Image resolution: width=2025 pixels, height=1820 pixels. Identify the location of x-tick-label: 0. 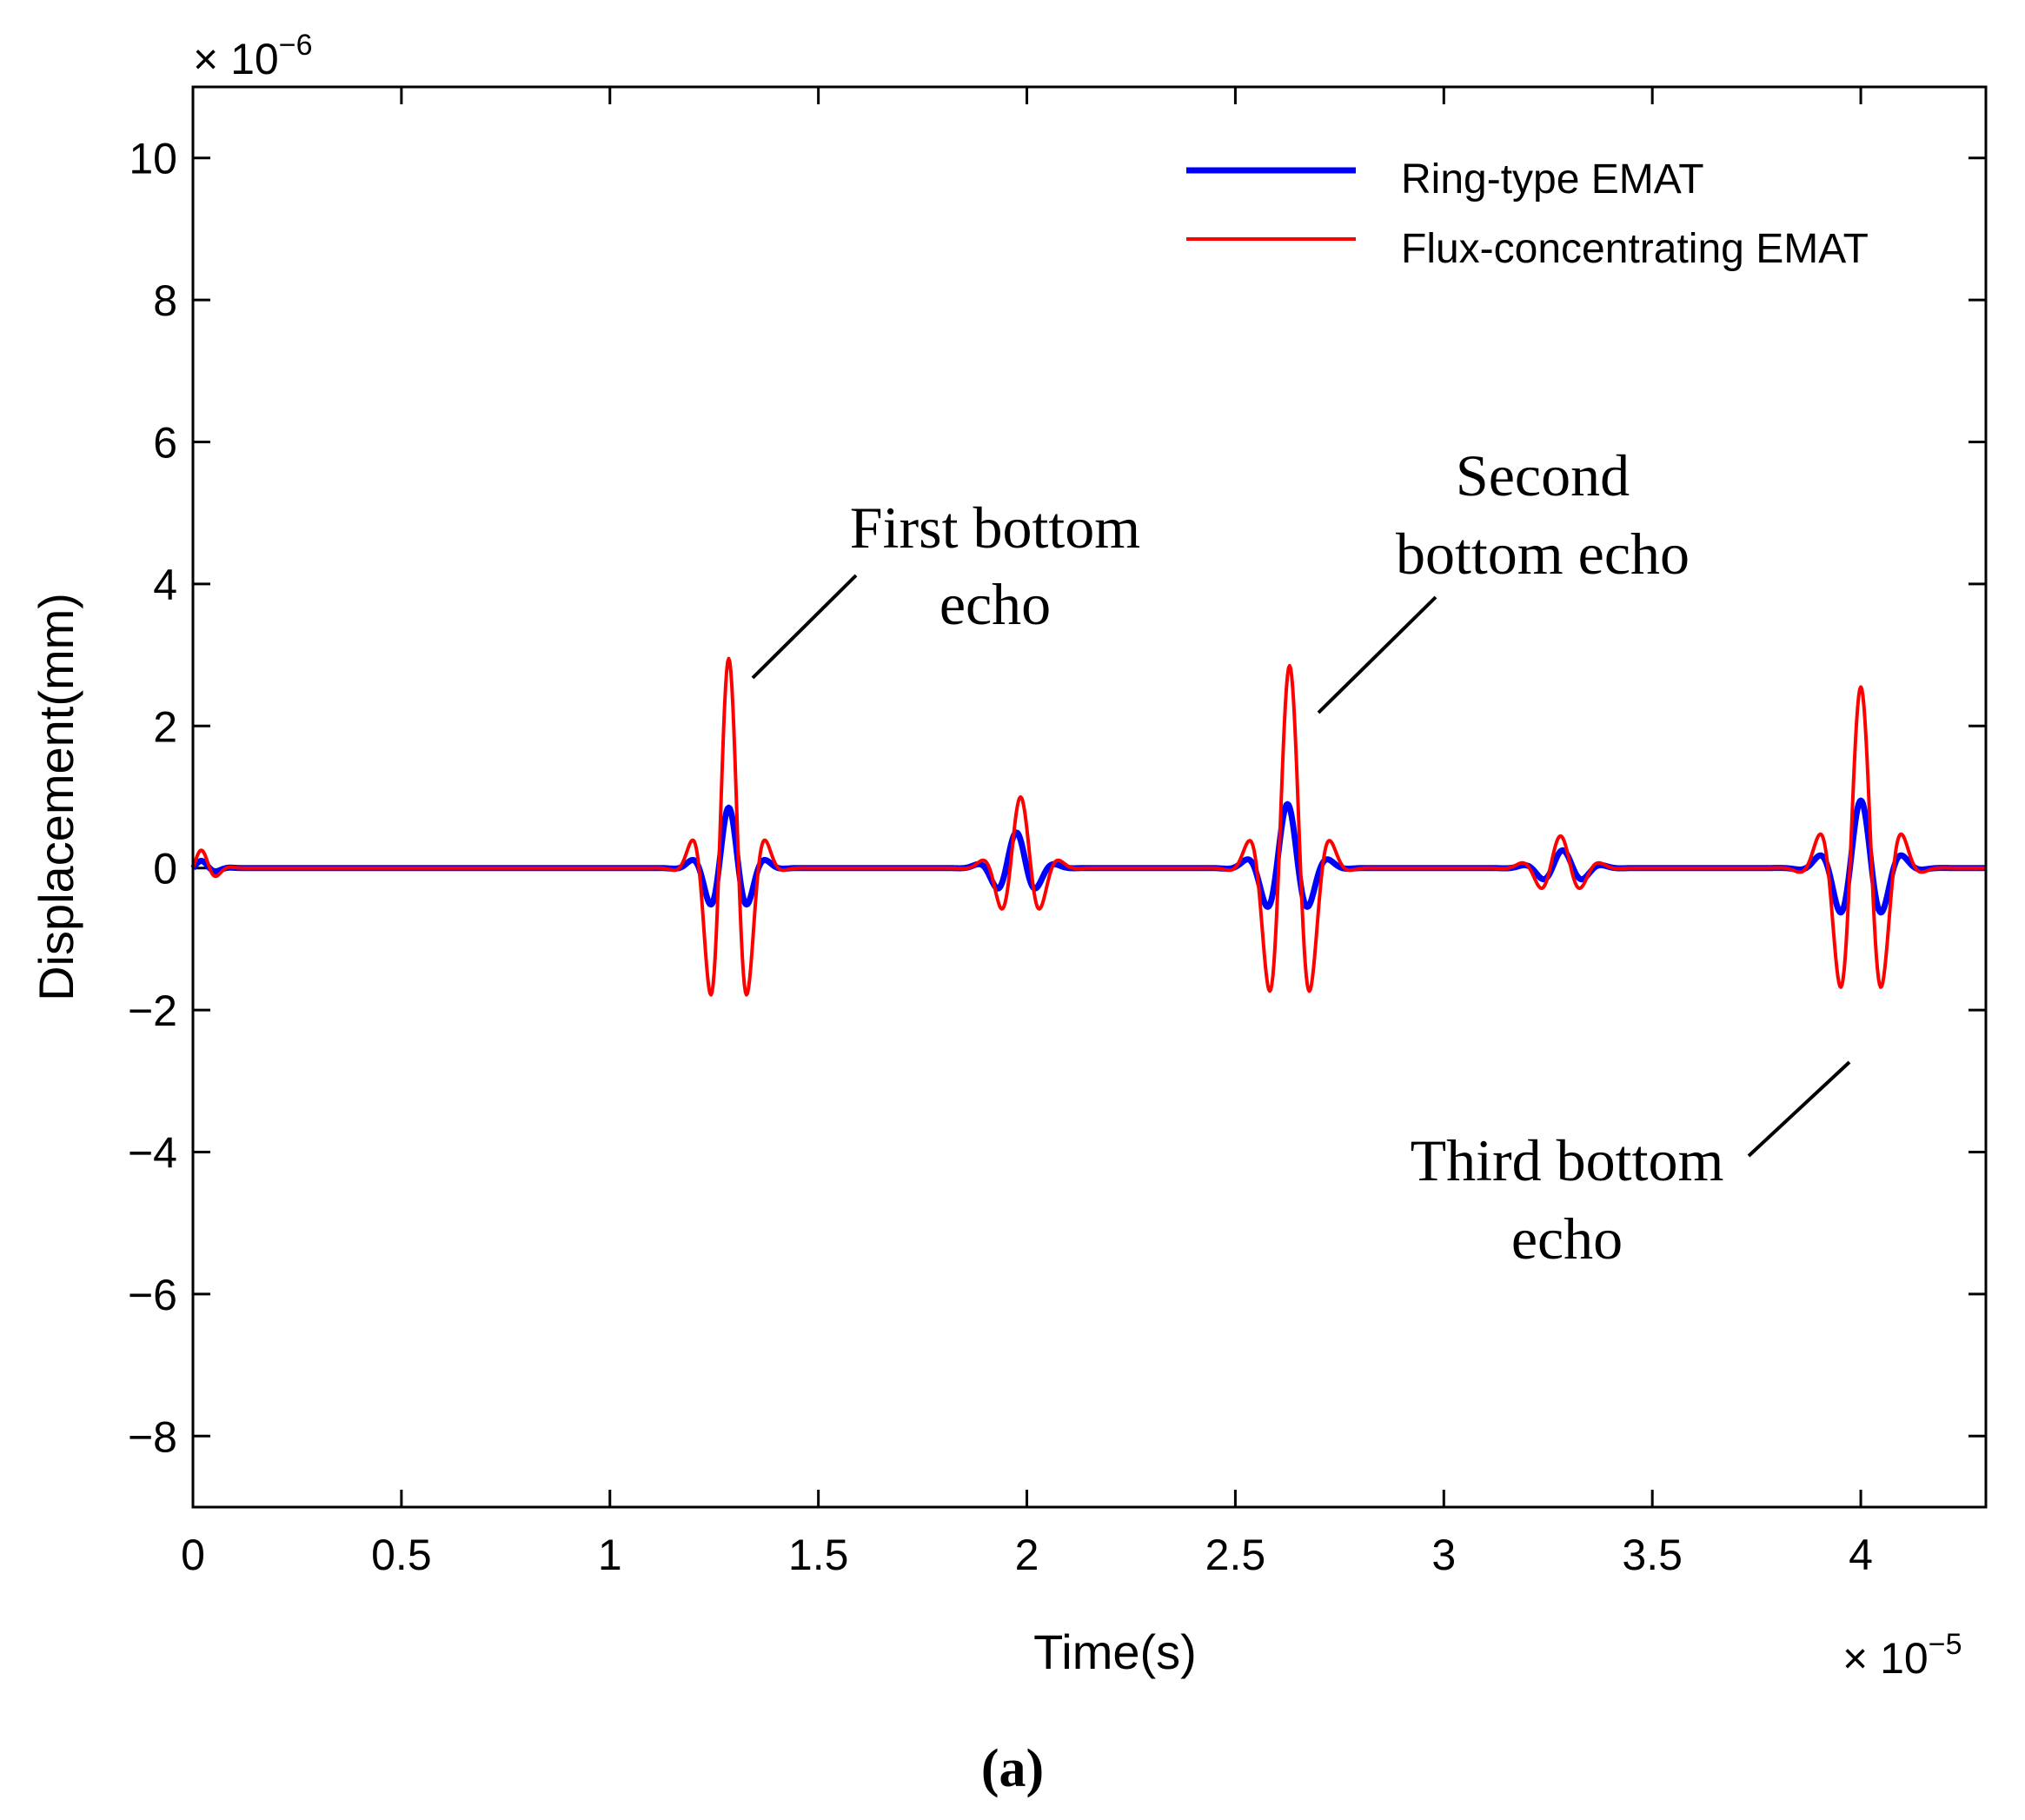
(193, 1555).